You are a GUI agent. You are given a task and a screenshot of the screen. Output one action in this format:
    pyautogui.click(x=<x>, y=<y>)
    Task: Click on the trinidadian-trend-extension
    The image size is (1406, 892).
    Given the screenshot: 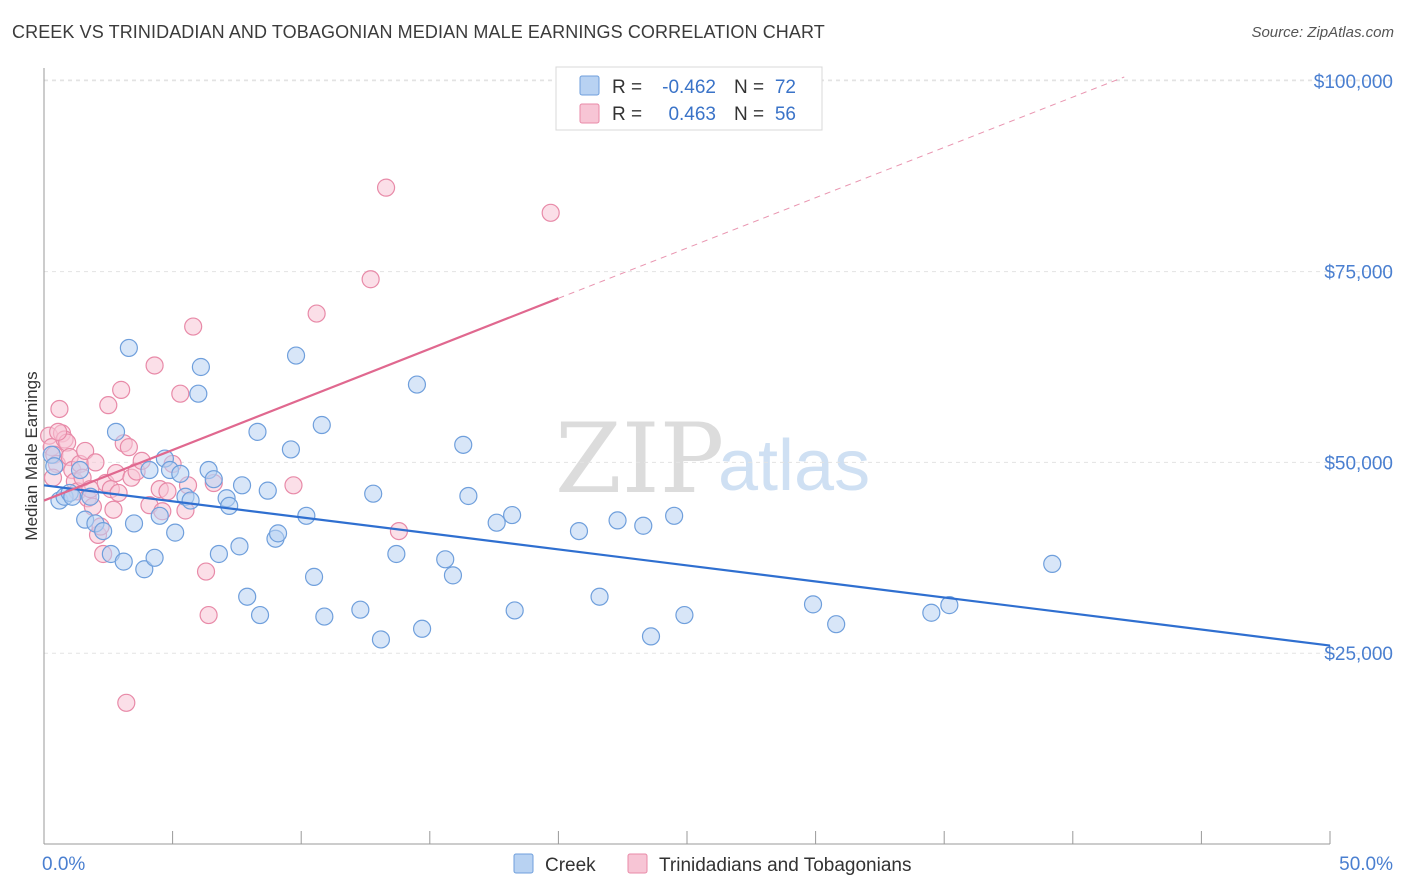 What is the action you would take?
    pyautogui.click(x=841, y=187)
    